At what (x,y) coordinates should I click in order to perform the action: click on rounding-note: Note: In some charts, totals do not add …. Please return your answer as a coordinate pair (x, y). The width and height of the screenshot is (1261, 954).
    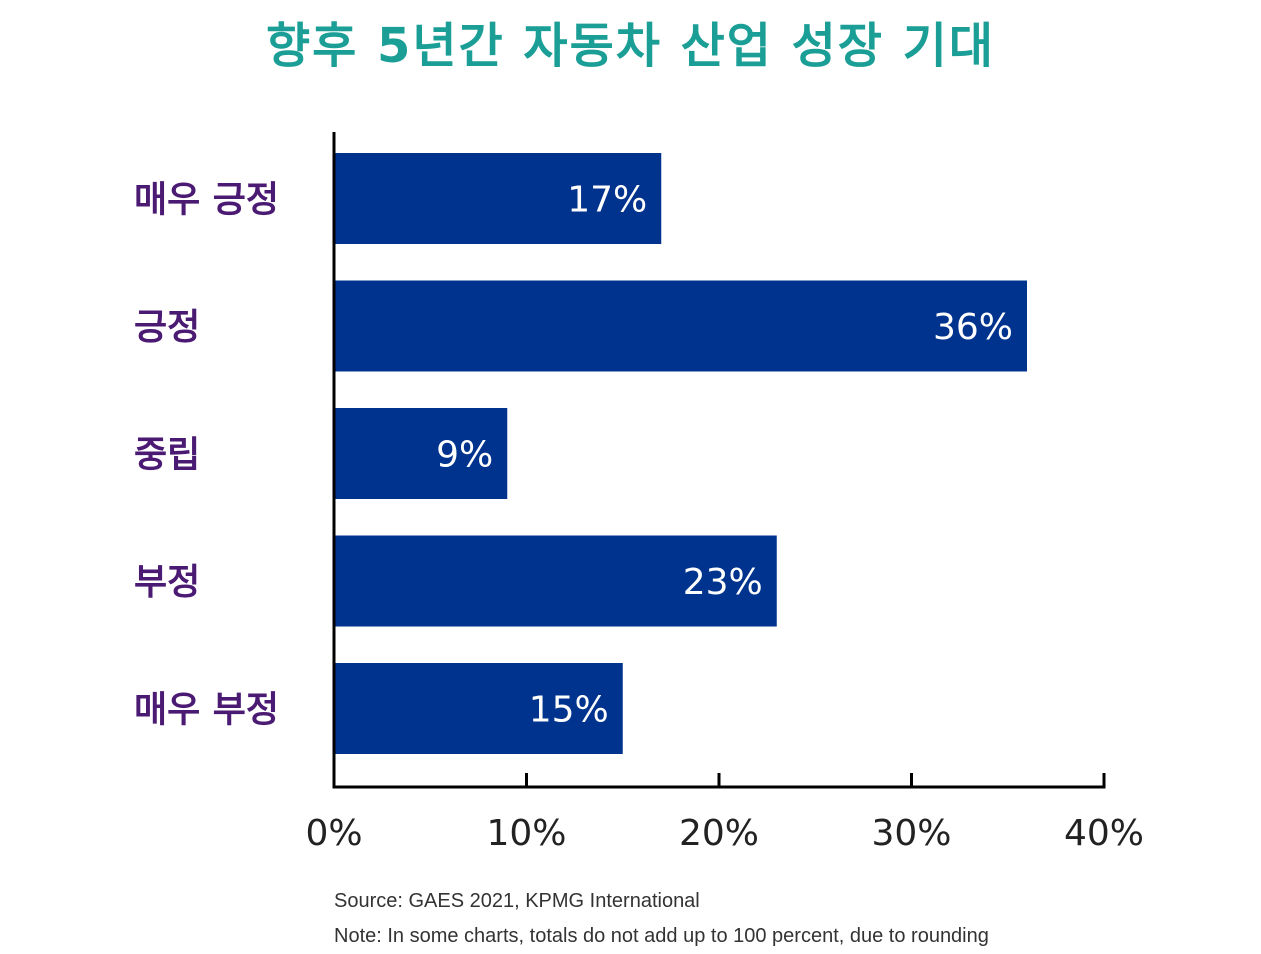
    Looking at the image, I should click on (661, 936).